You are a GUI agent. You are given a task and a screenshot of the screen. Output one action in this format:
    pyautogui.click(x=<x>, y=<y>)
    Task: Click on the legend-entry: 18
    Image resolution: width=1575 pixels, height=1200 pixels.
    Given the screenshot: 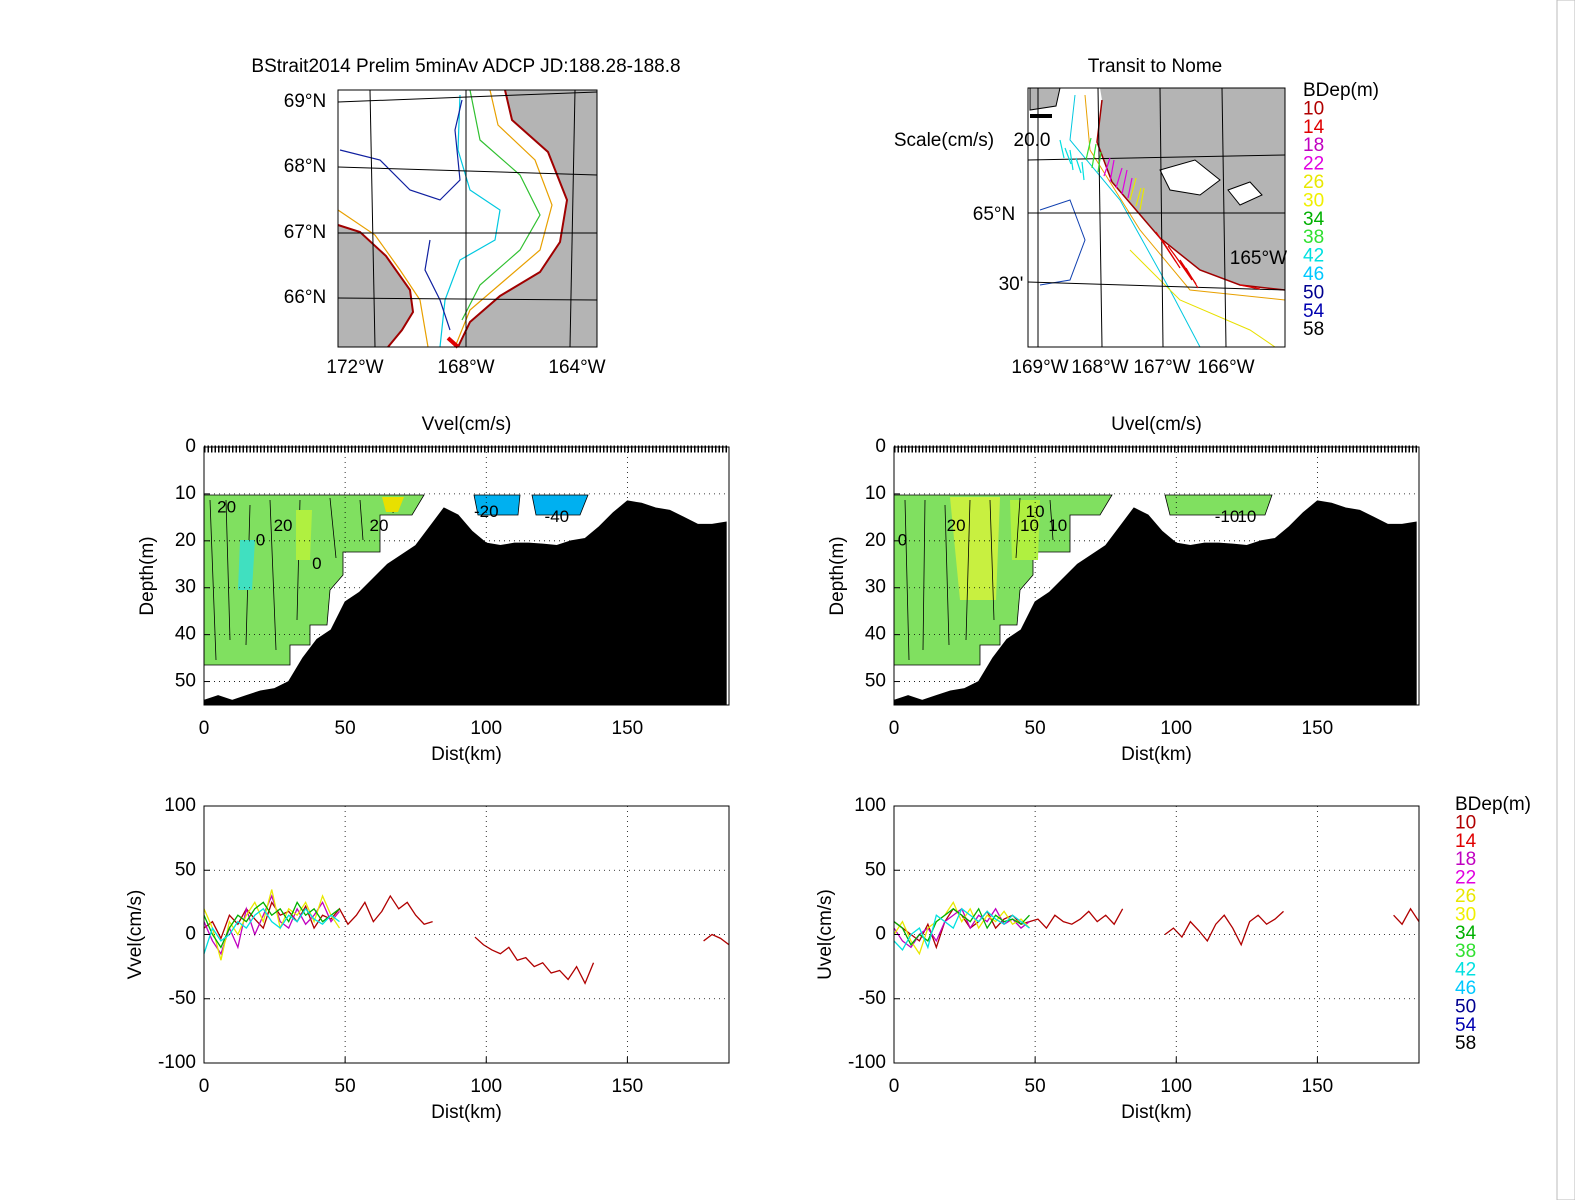 What is the action you would take?
    pyautogui.click(x=1465, y=859)
    